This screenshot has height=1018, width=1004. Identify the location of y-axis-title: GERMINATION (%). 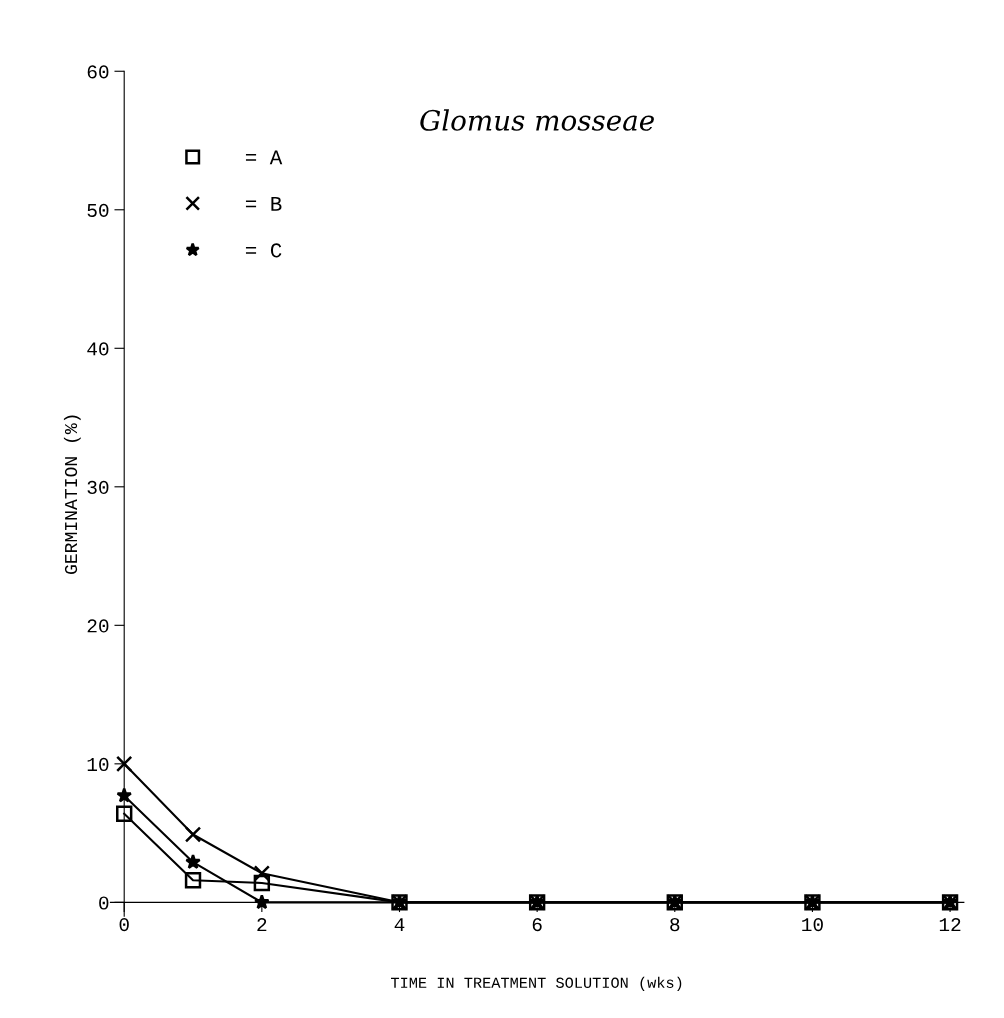
(72, 495).